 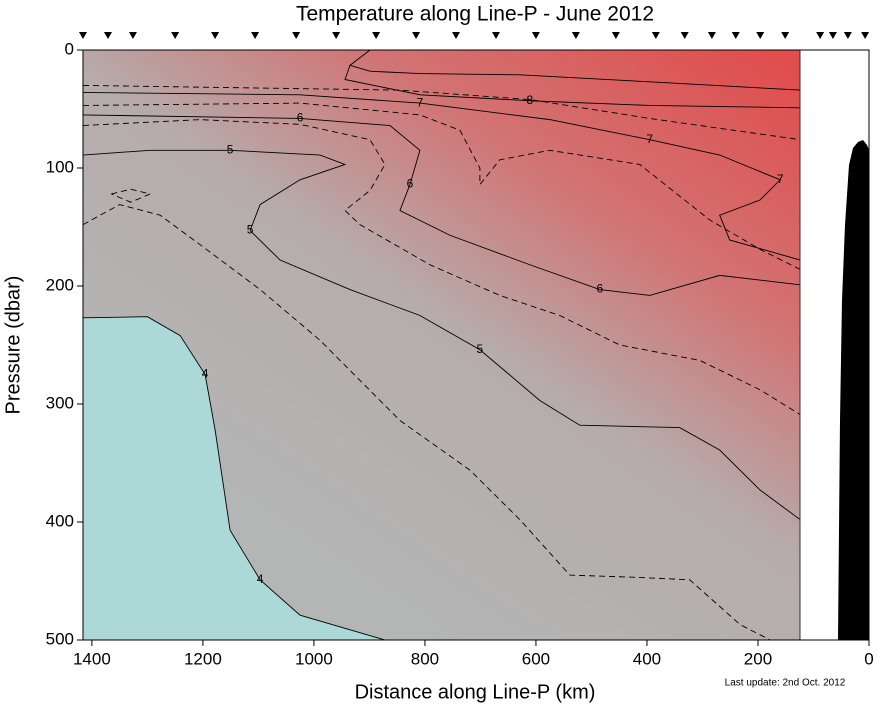 What do you see at coordinates (785, 683) in the screenshot?
I see `update-note: Last update: 2nd Oct. 2012` at bounding box center [785, 683].